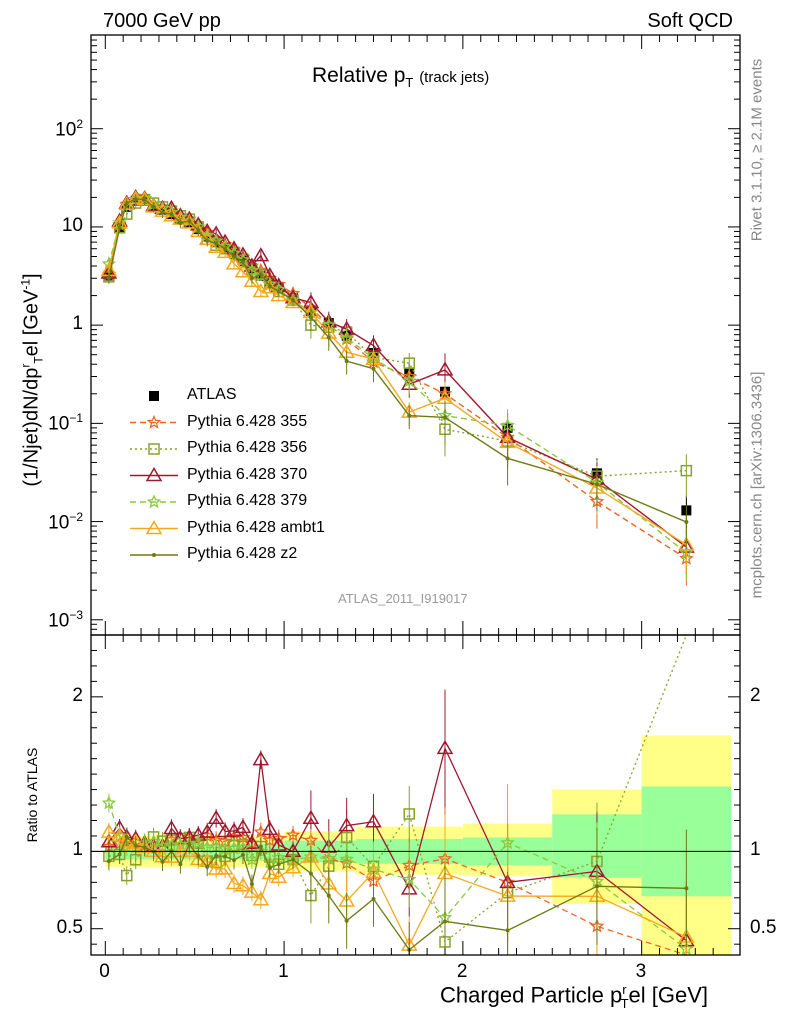 The height and width of the screenshot is (1024, 786). Describe the element at coordinates (247, 447) in the screenshot. I see `legend-label: Pythia 6.428 356` at that location.